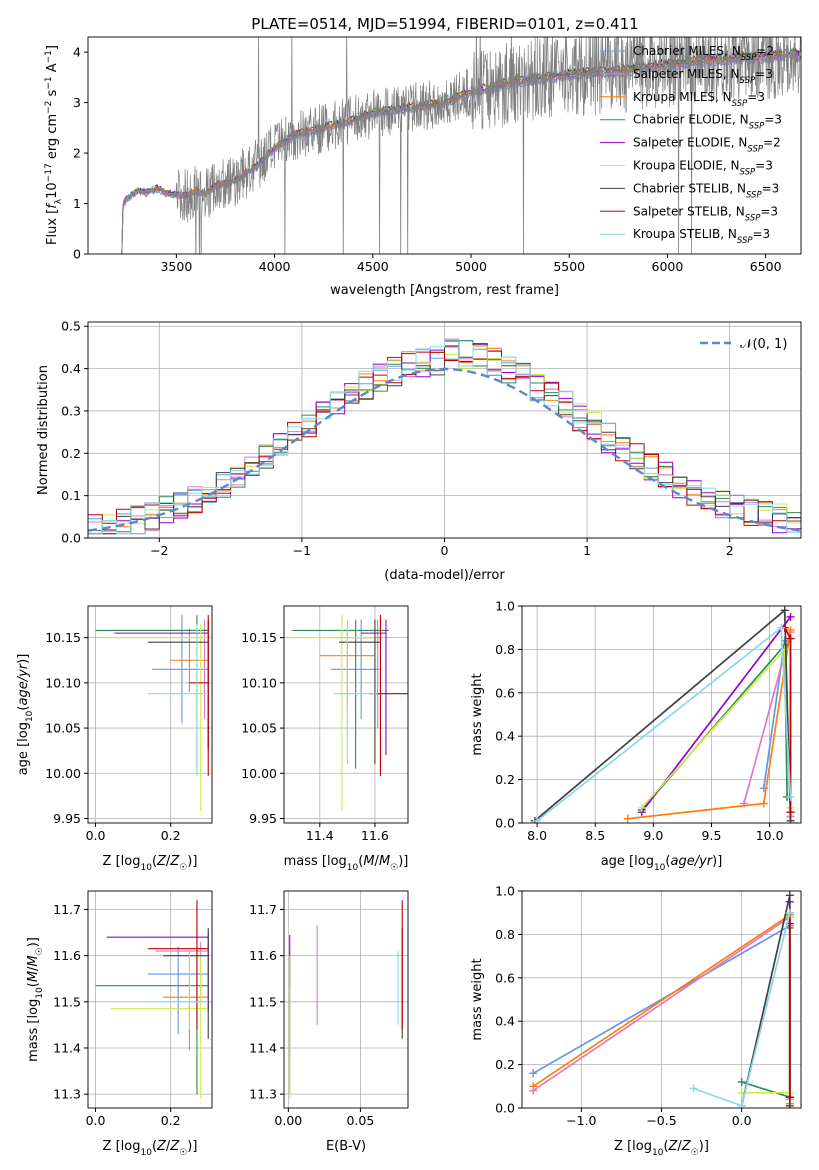  Describe the element at coordinates (263, 818) in the screenshot. I see `y-tick-label: 9.95` at that location.